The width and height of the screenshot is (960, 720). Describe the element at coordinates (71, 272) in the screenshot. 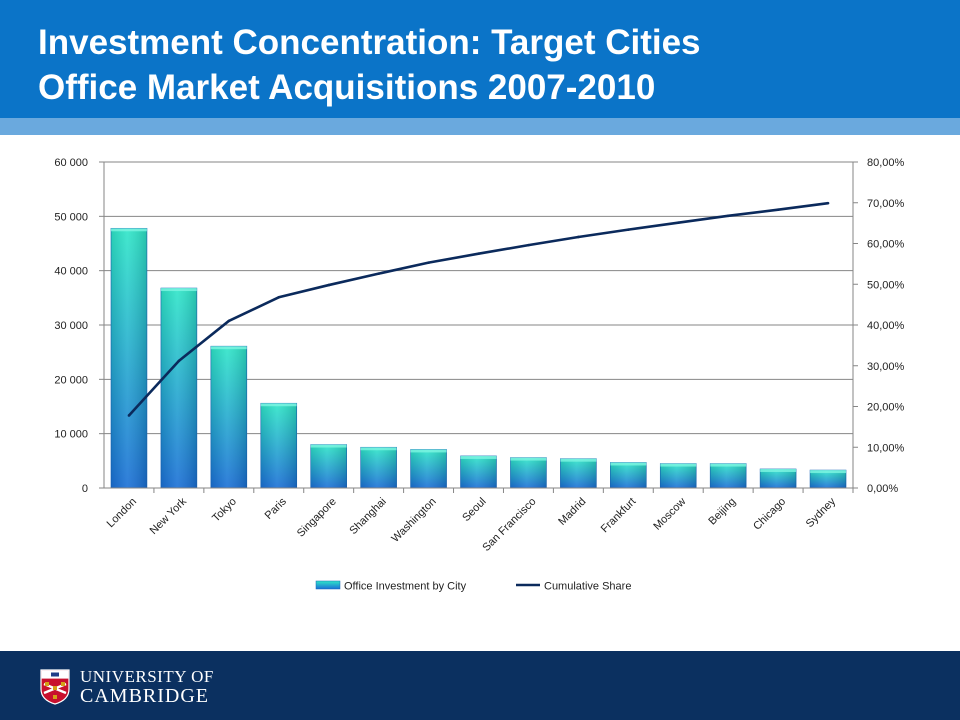

I see `left-axis-tick-label: 40 000` at that location.